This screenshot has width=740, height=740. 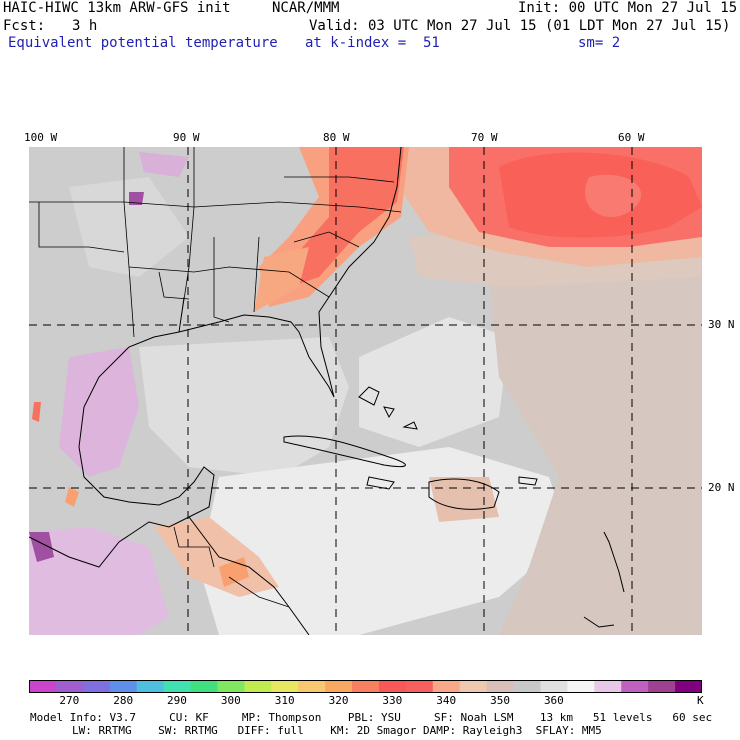 I want to click on tan-region-atlantic, so click(x=595, y=446).